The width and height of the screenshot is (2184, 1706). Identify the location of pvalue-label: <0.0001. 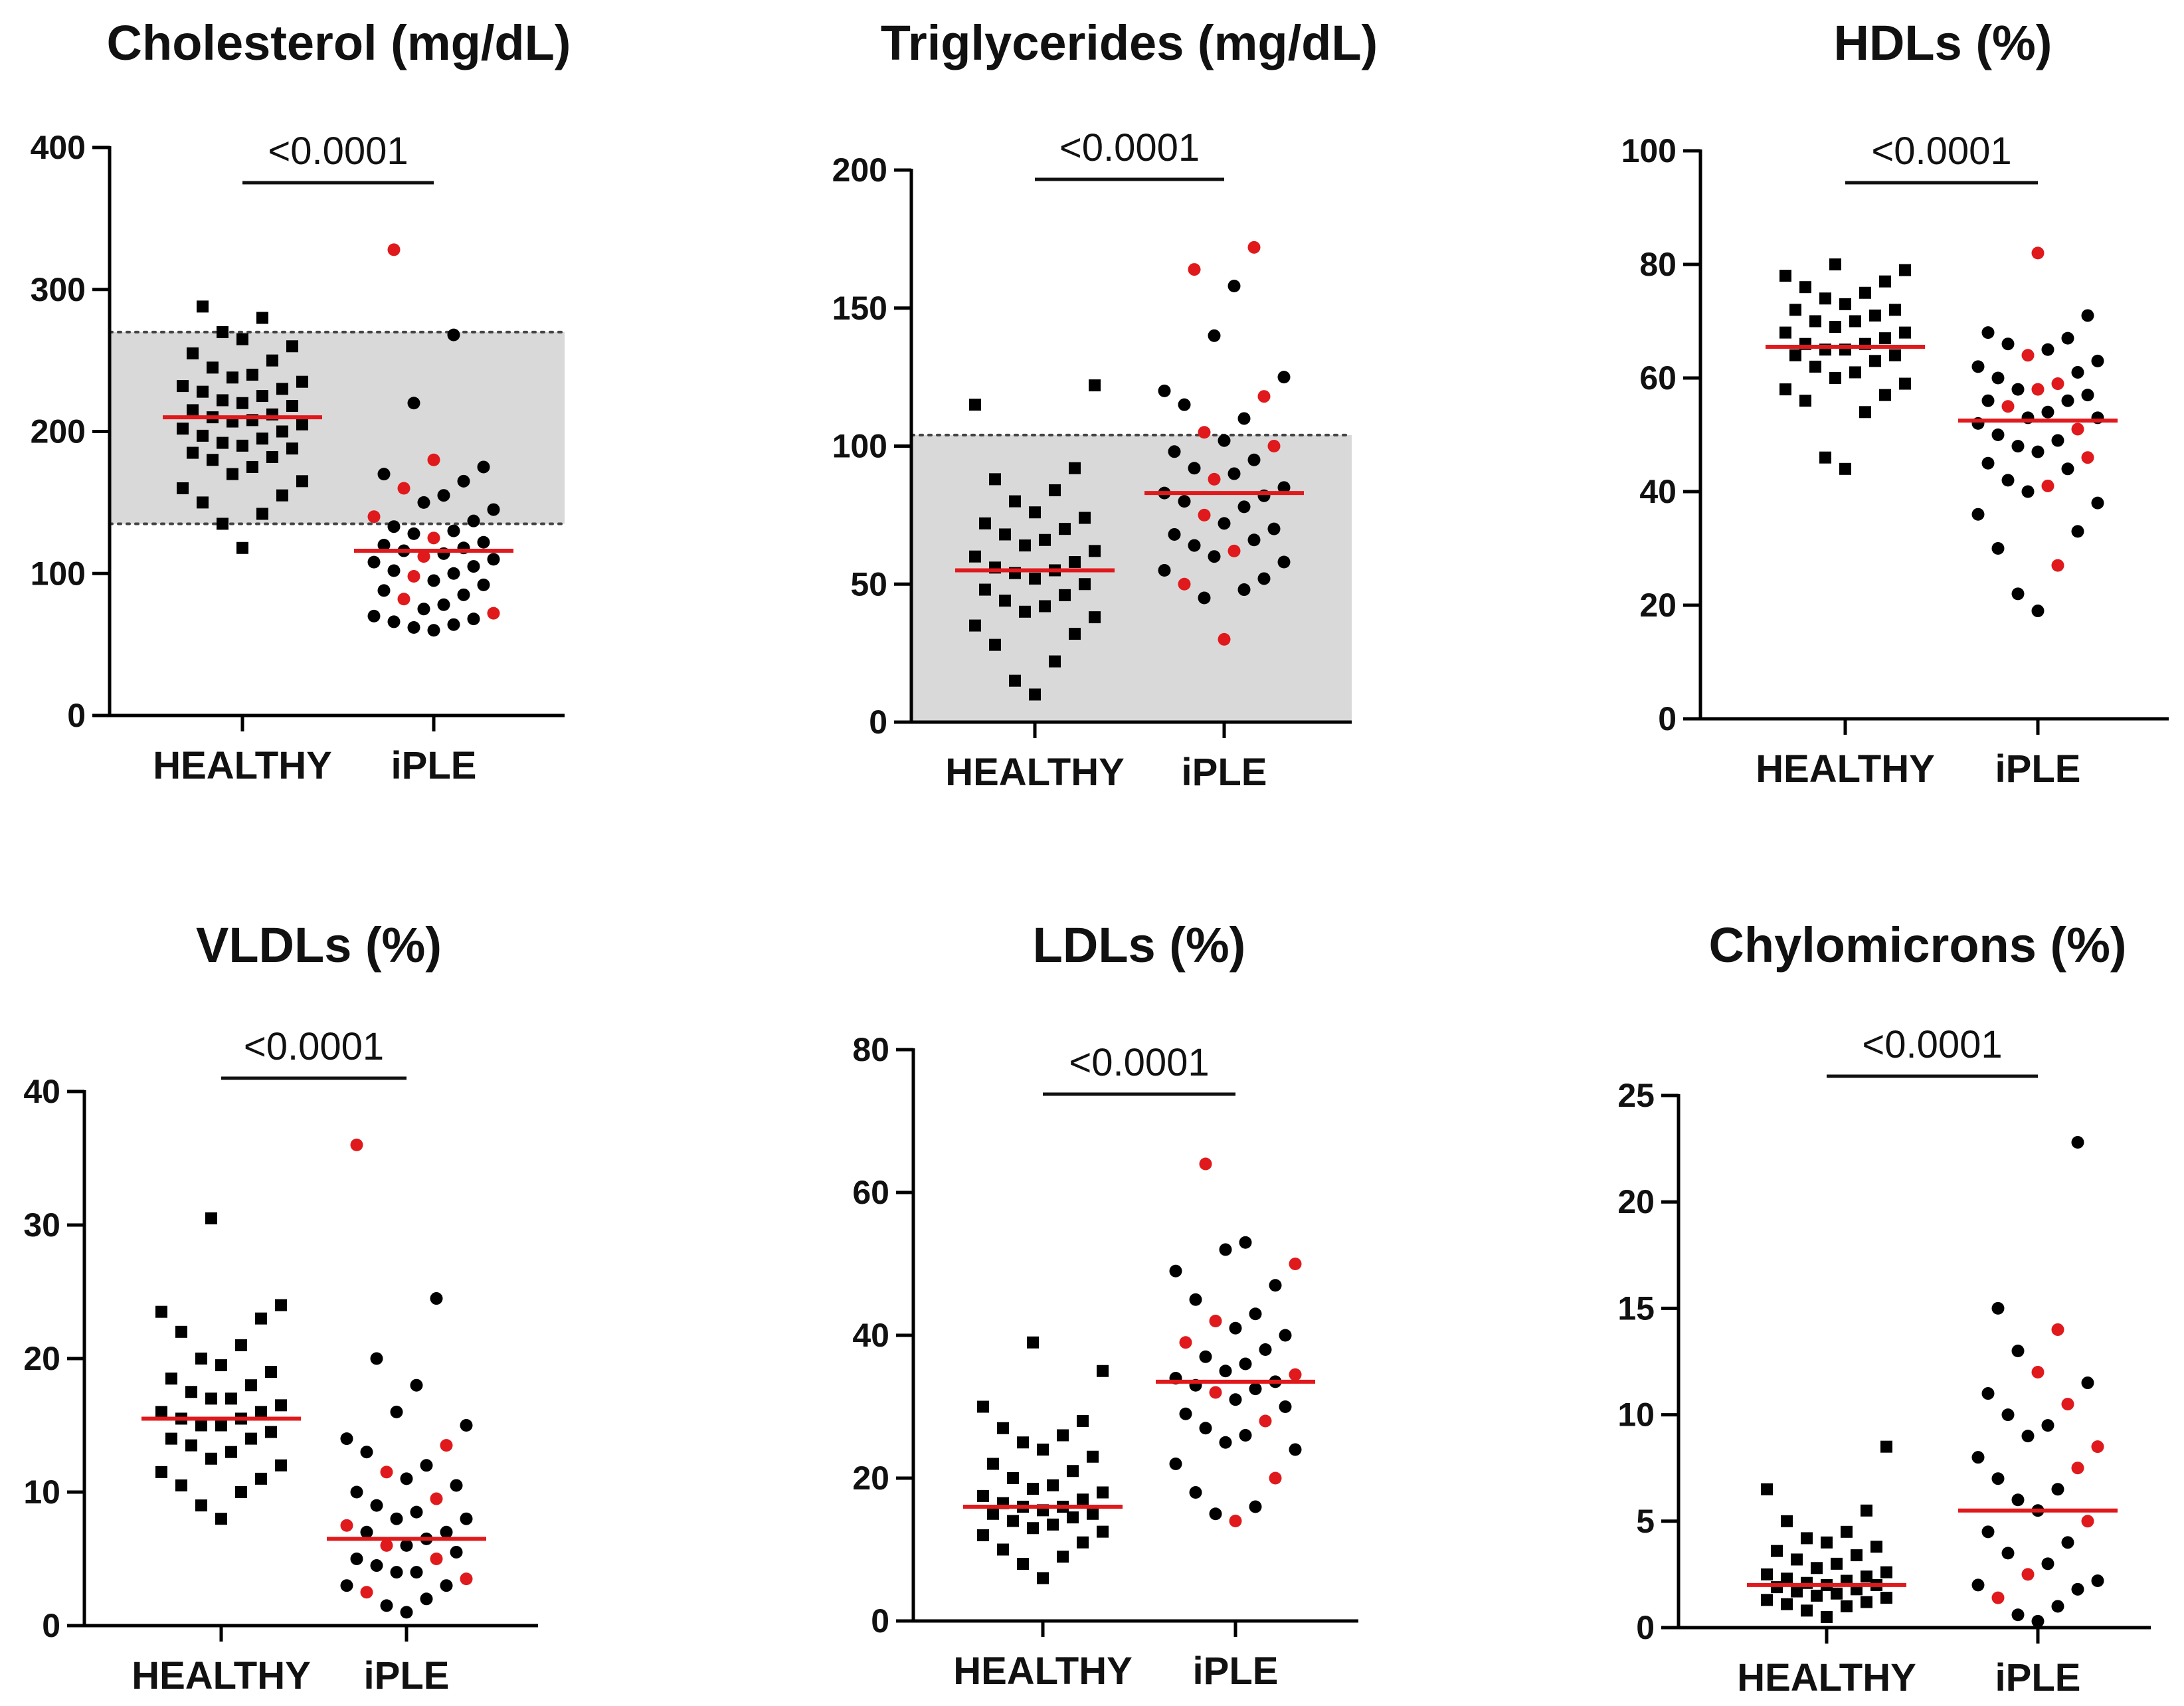
(1932, 1044).